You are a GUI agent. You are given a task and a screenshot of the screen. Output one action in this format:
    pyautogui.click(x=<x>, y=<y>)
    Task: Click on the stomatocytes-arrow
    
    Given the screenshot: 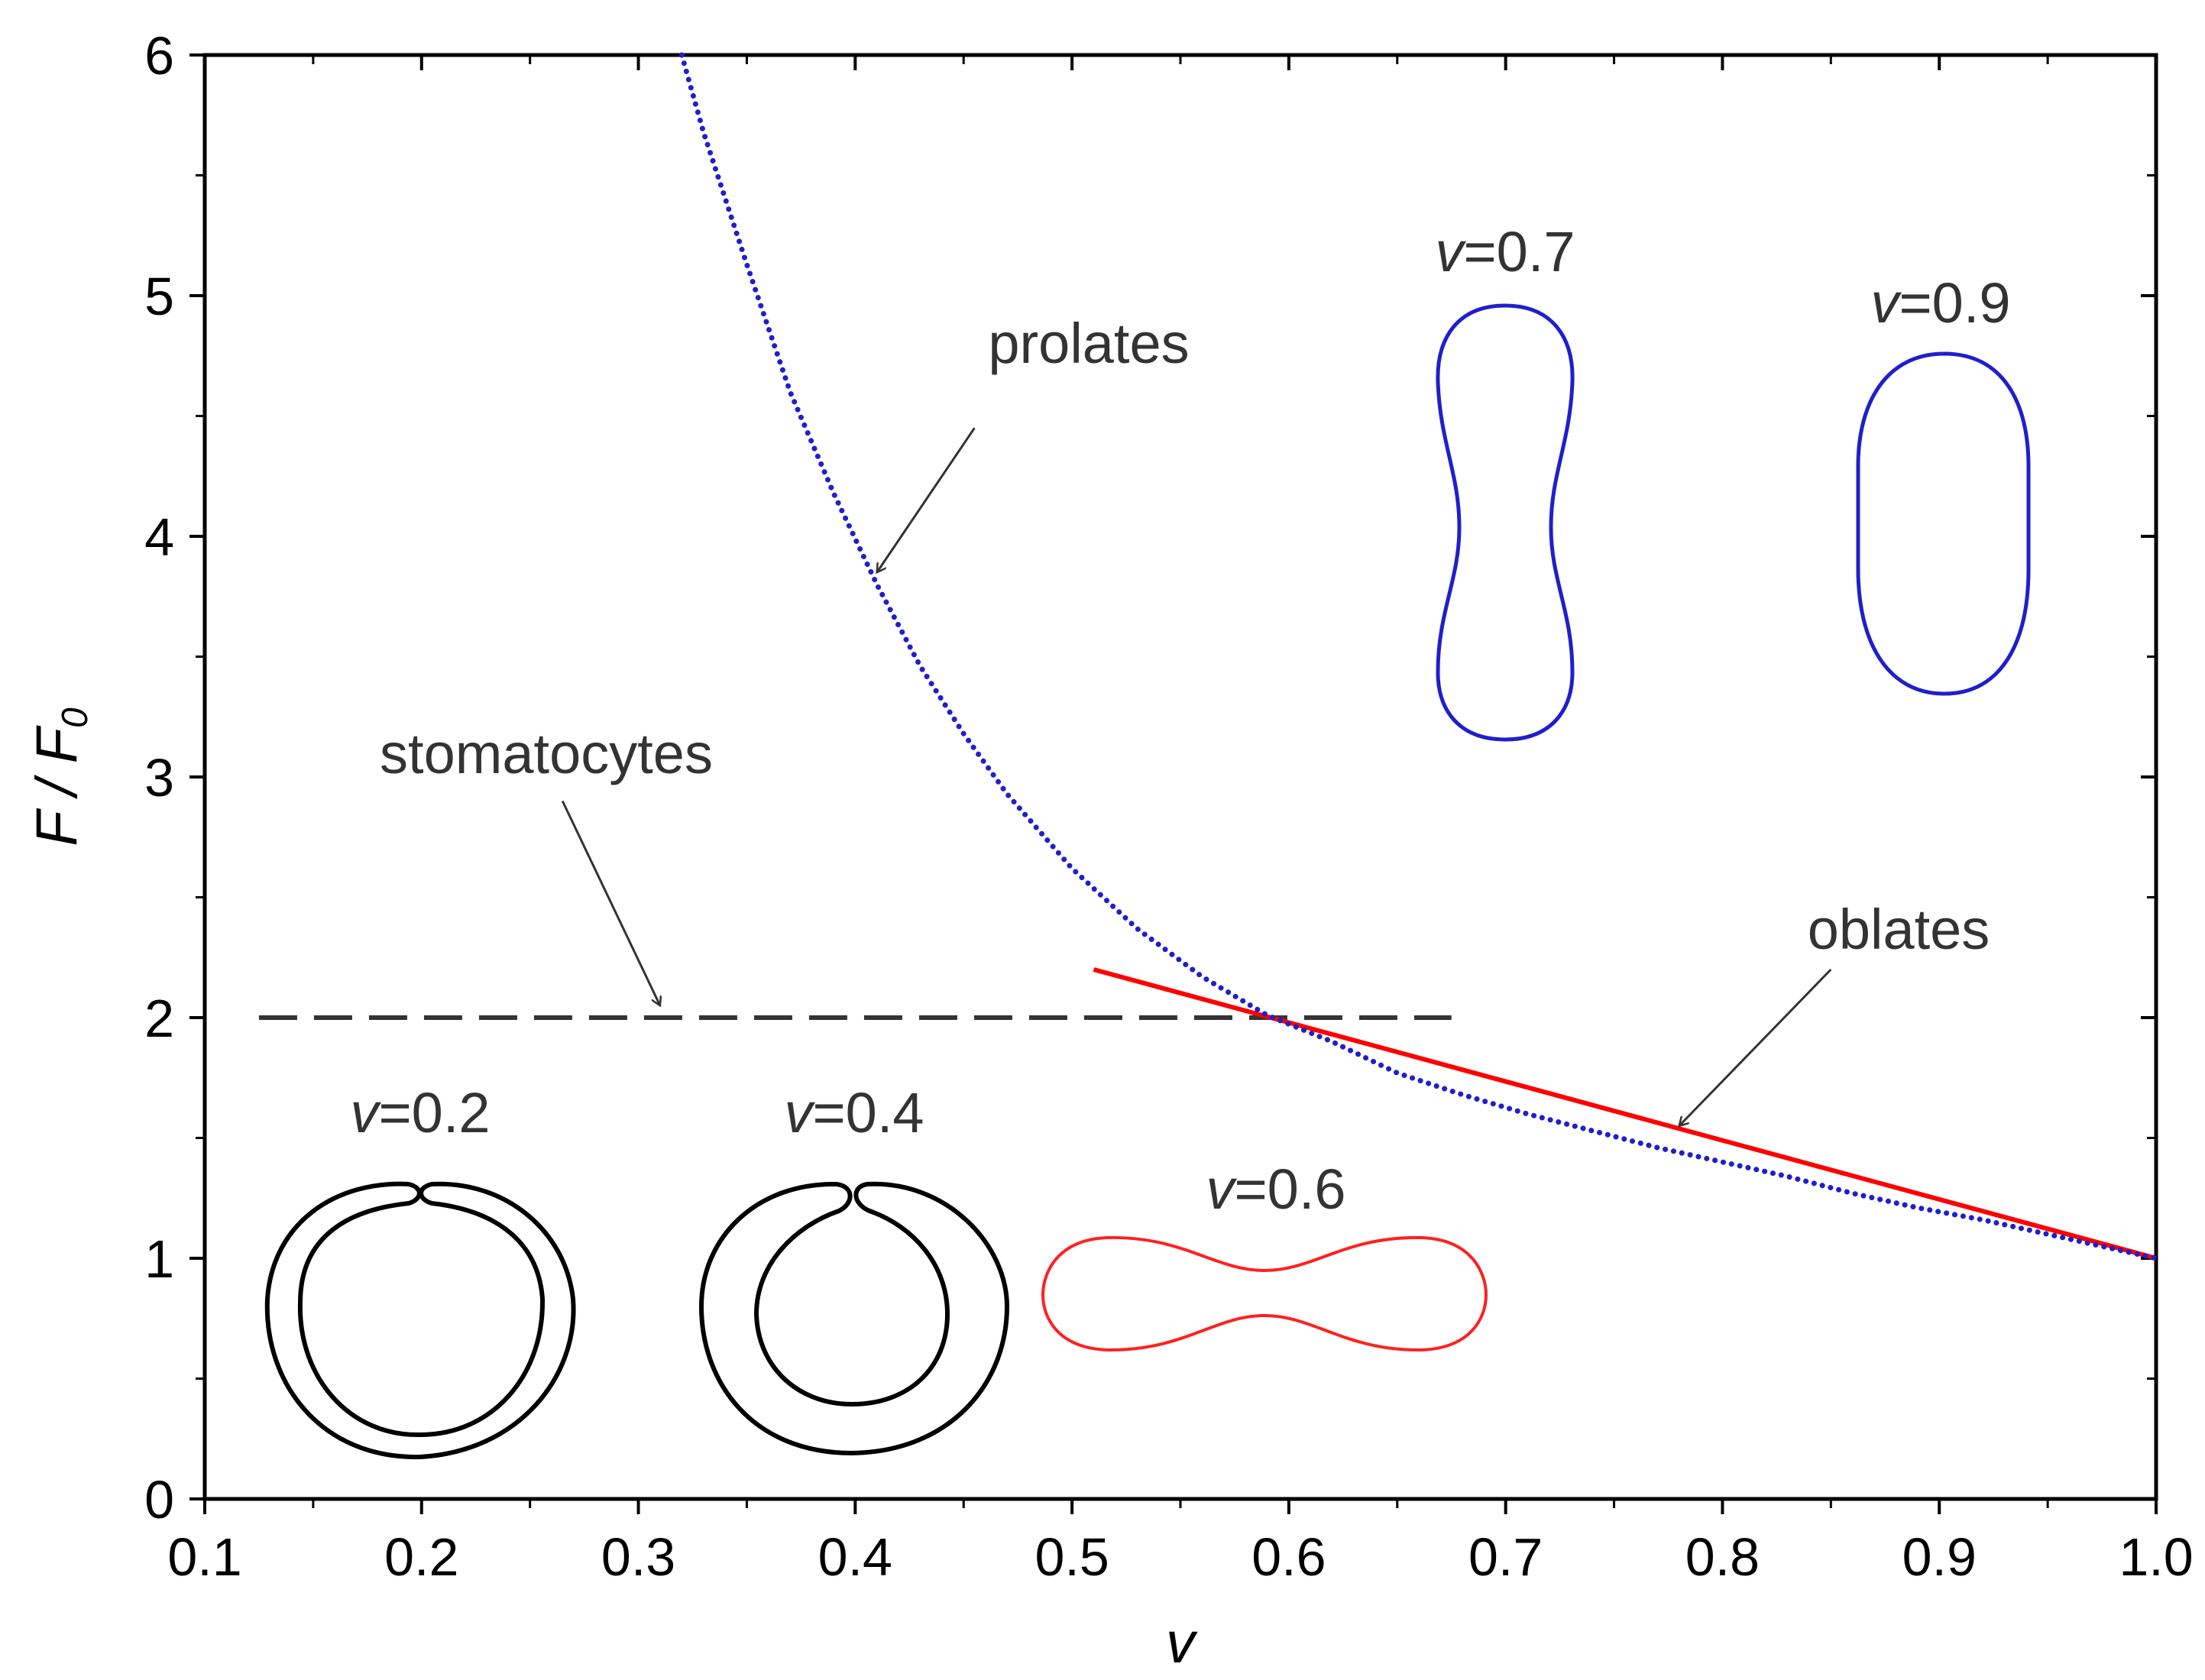 What is the action you would take?
    pyautogui.click(x=610, y=903)
    